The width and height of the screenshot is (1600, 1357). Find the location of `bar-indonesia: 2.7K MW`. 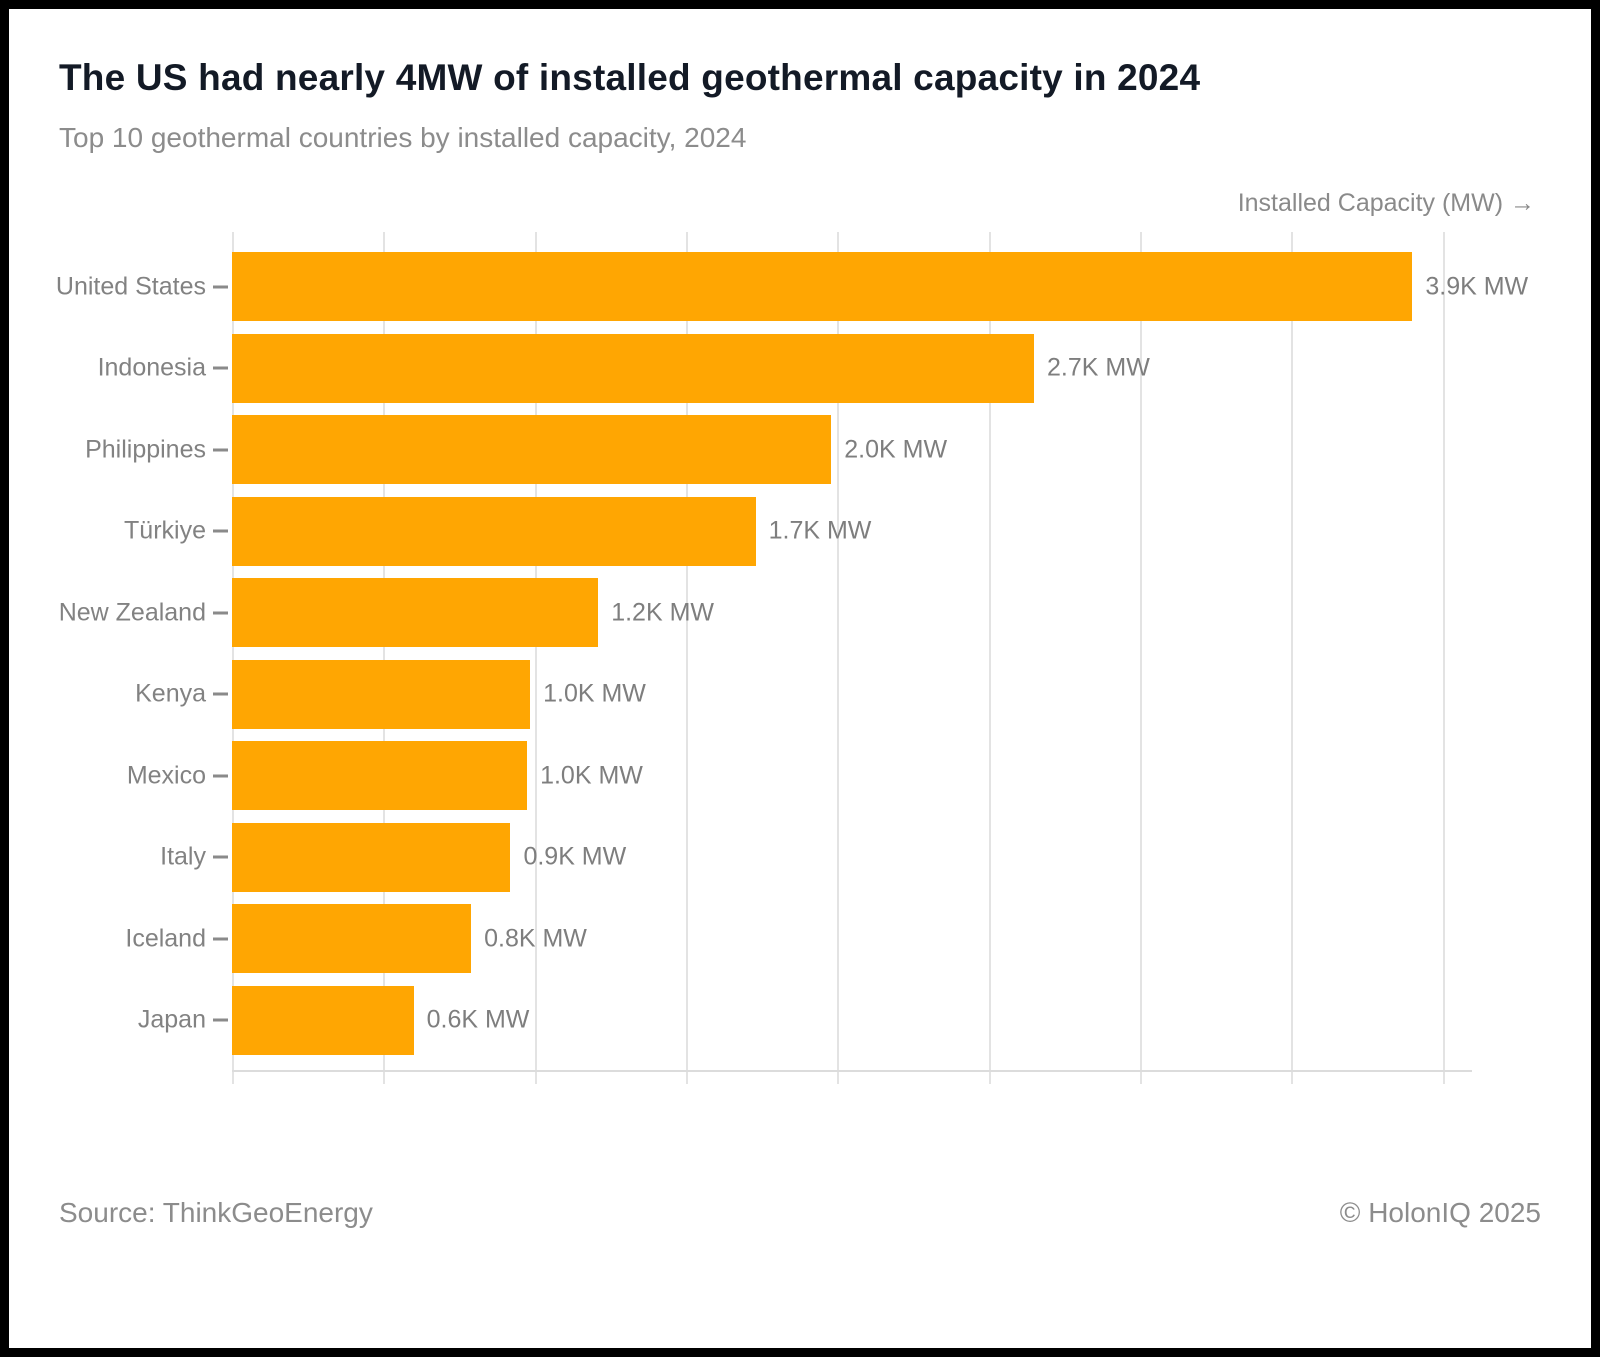

bar-indonesia: 2.7K MW is located at coordinates (691, 368).